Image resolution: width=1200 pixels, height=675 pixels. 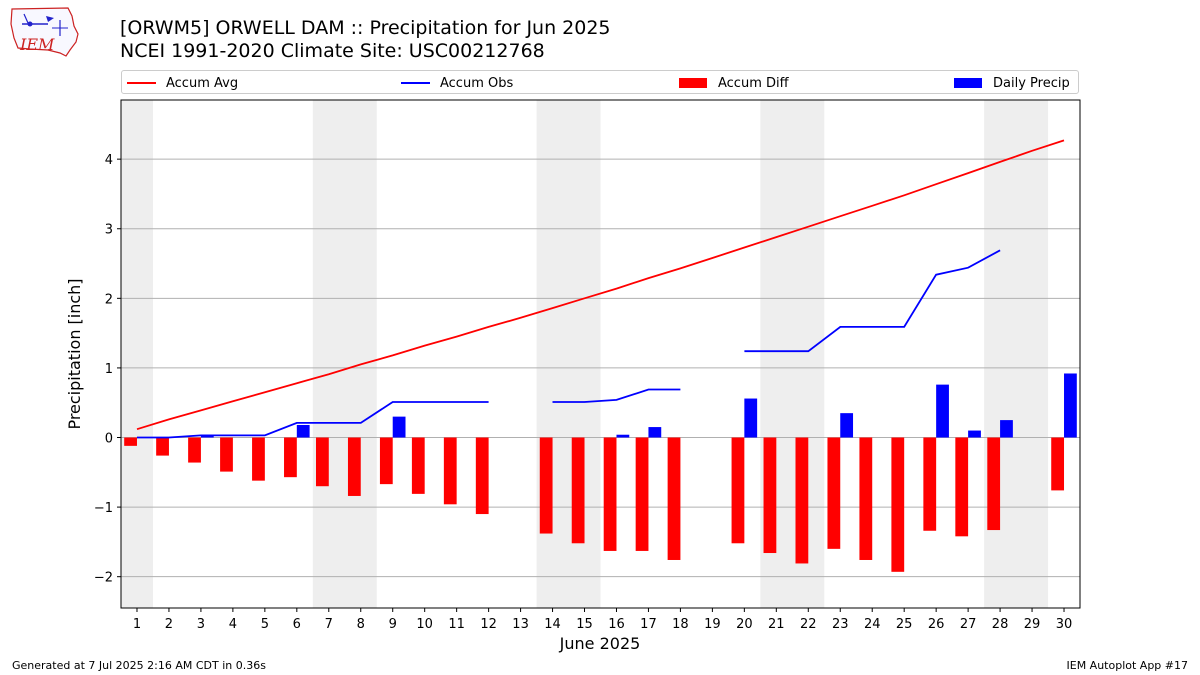 What do you see at coordinates (520, 624) in the screenshot?
I see `x-tick-label: 13` at bounding box center [520, 624].